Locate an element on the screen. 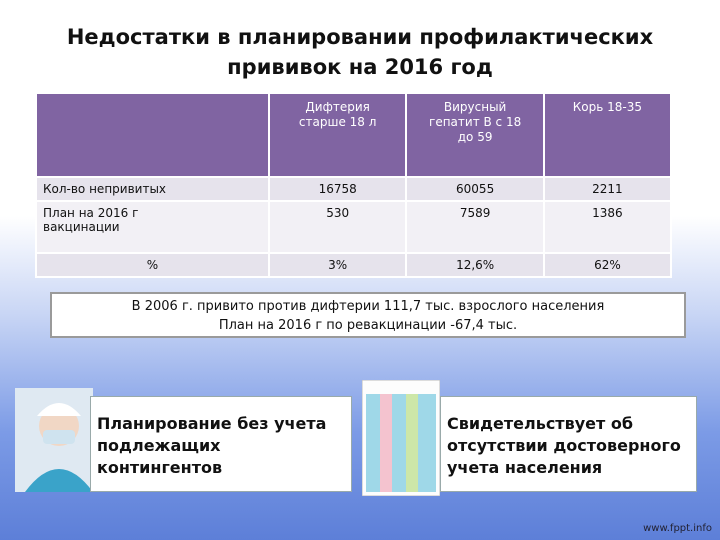 The height and width of the screenshot is (540, 720). cell: 2211 is located at coordinates (607, 189).